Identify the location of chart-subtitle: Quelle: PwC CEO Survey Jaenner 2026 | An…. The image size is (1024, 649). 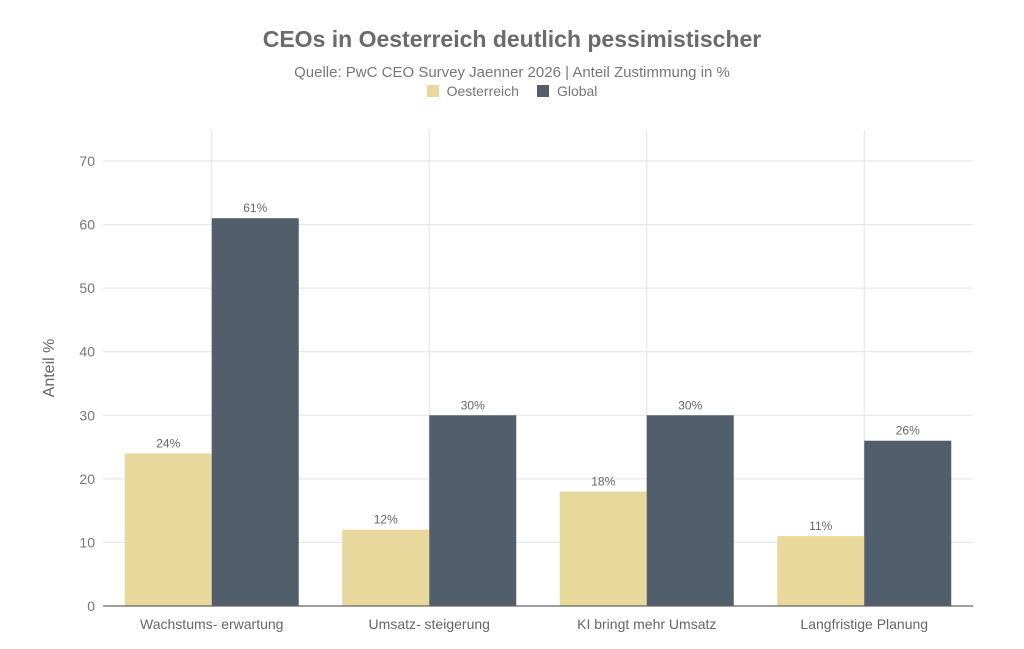
(512, 72).